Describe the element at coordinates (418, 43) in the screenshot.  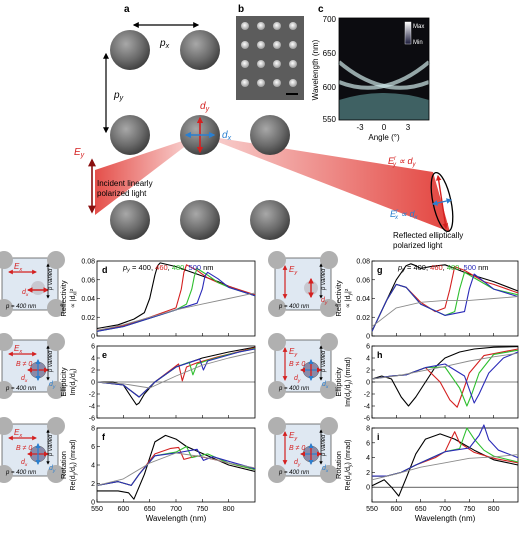
I see `colorbar-min: Min` at that location.